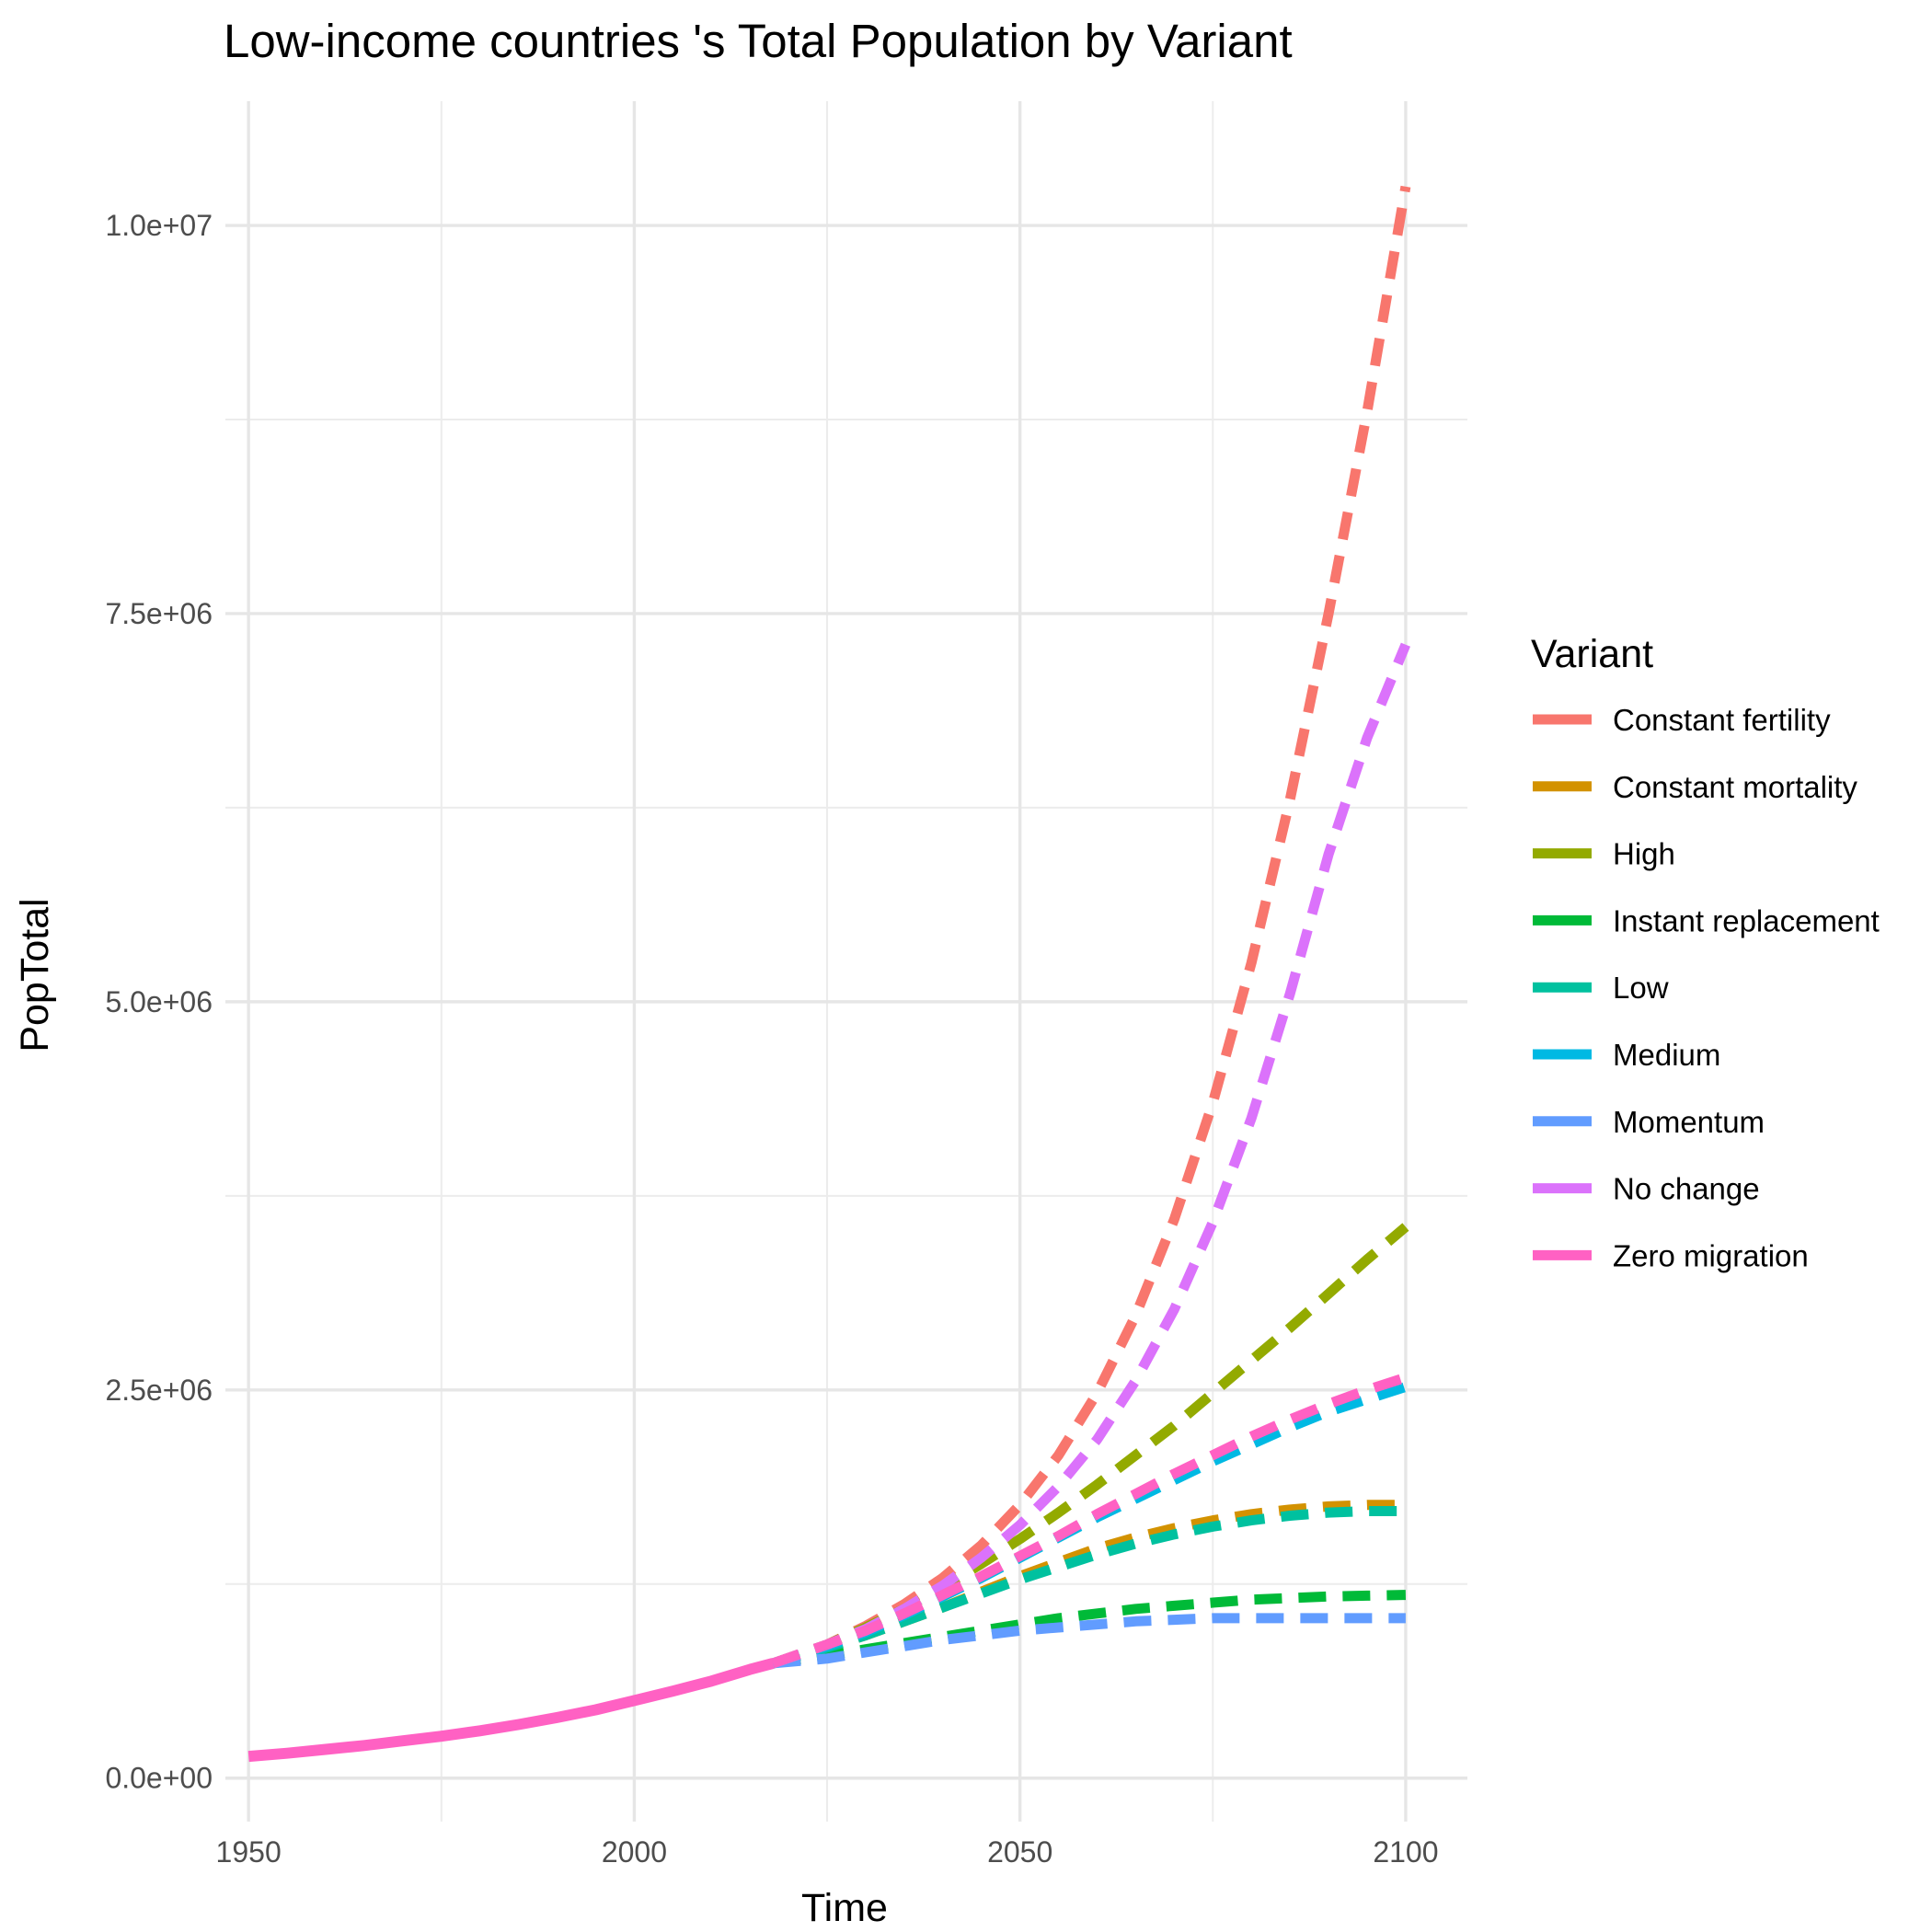 Image resolution: width=1932 pixels, height=1932 pixels. I want to click on series-line-instant-replacement, so click(1089, 1629).